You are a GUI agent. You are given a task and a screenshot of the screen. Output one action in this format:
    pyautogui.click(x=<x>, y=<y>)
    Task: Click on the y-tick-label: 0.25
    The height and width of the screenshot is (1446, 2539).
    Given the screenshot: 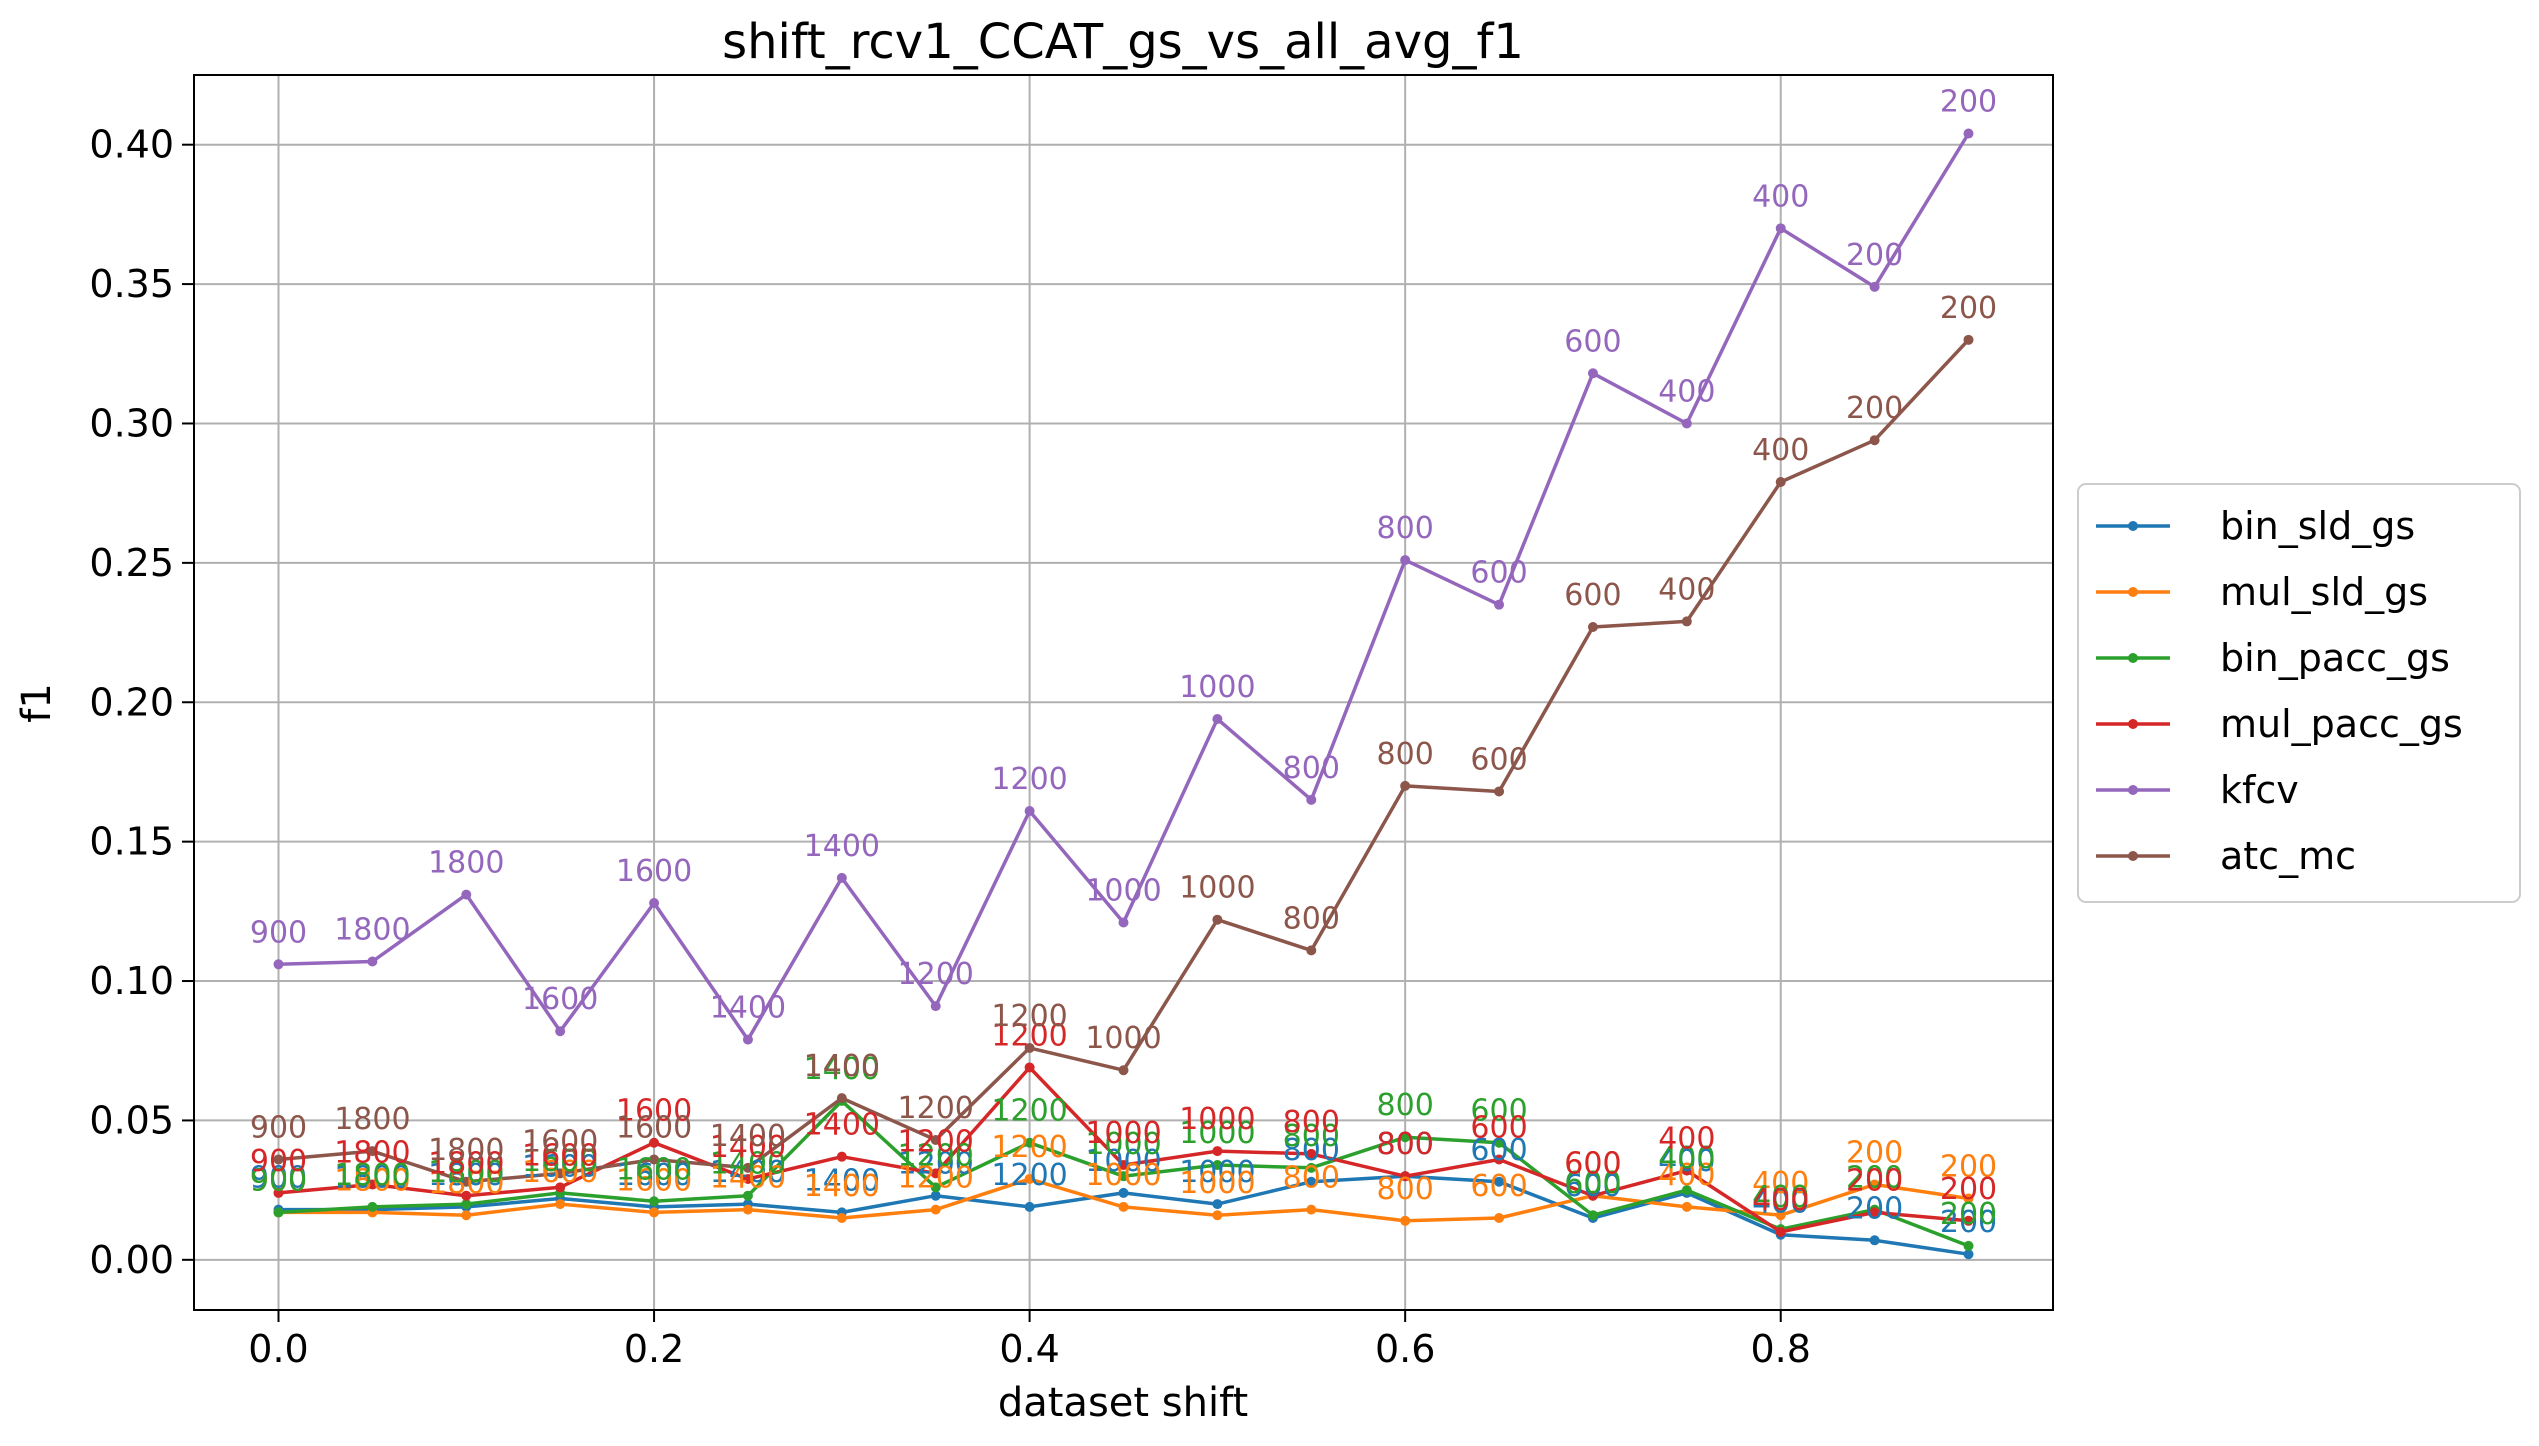 What is the action you would take?
    pyautogui.click(x=131, y=563)
    